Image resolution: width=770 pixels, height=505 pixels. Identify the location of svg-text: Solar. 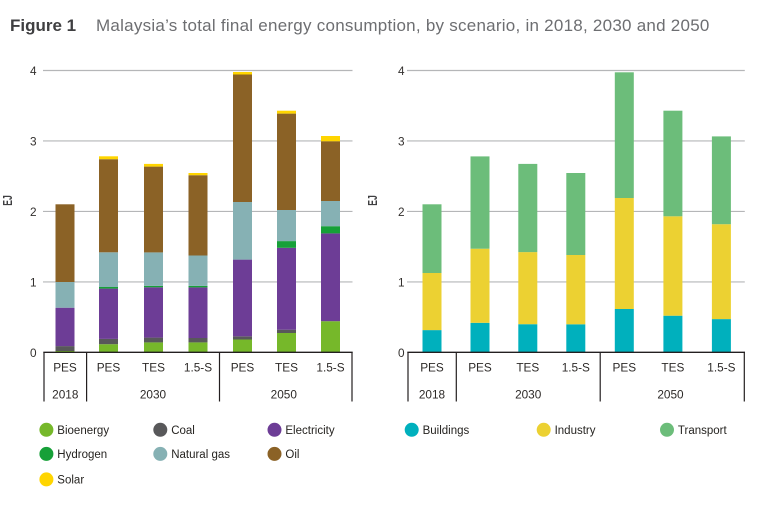
(70, 481).